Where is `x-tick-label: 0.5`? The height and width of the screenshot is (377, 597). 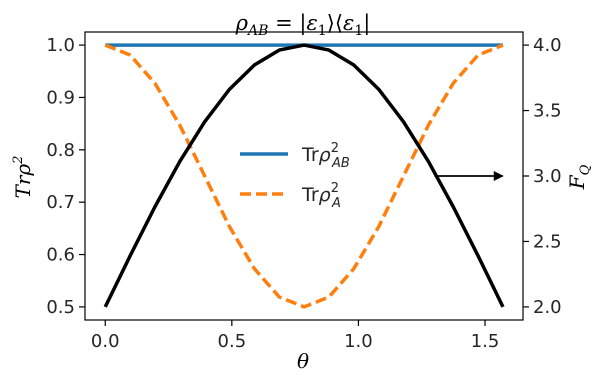
x-tick-label: 0.5 is located at coordinates (232, 341).